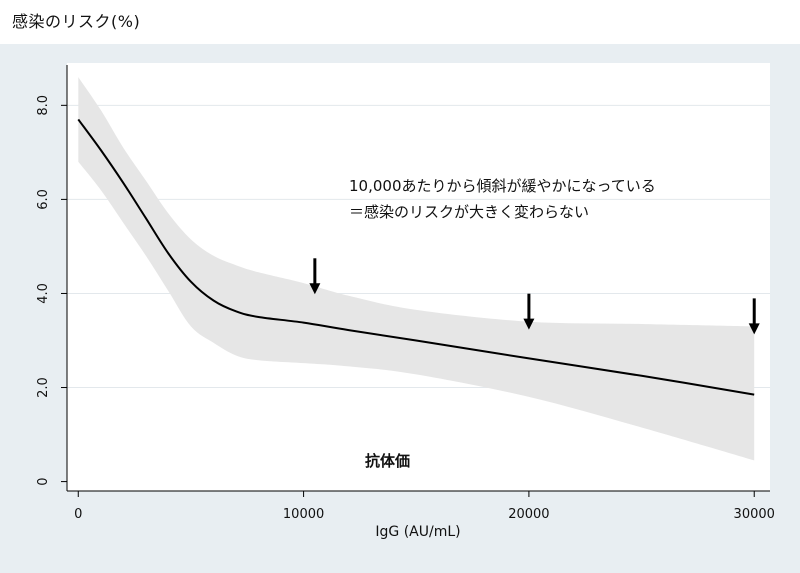 Image resolution: width=800 pixels, height=573 pixels. Describe the element at coordinates (502, 186) in the screenshot. I see `annotation-line-1: 10,000あたりから傾斜が緩やかになっている` at that location.